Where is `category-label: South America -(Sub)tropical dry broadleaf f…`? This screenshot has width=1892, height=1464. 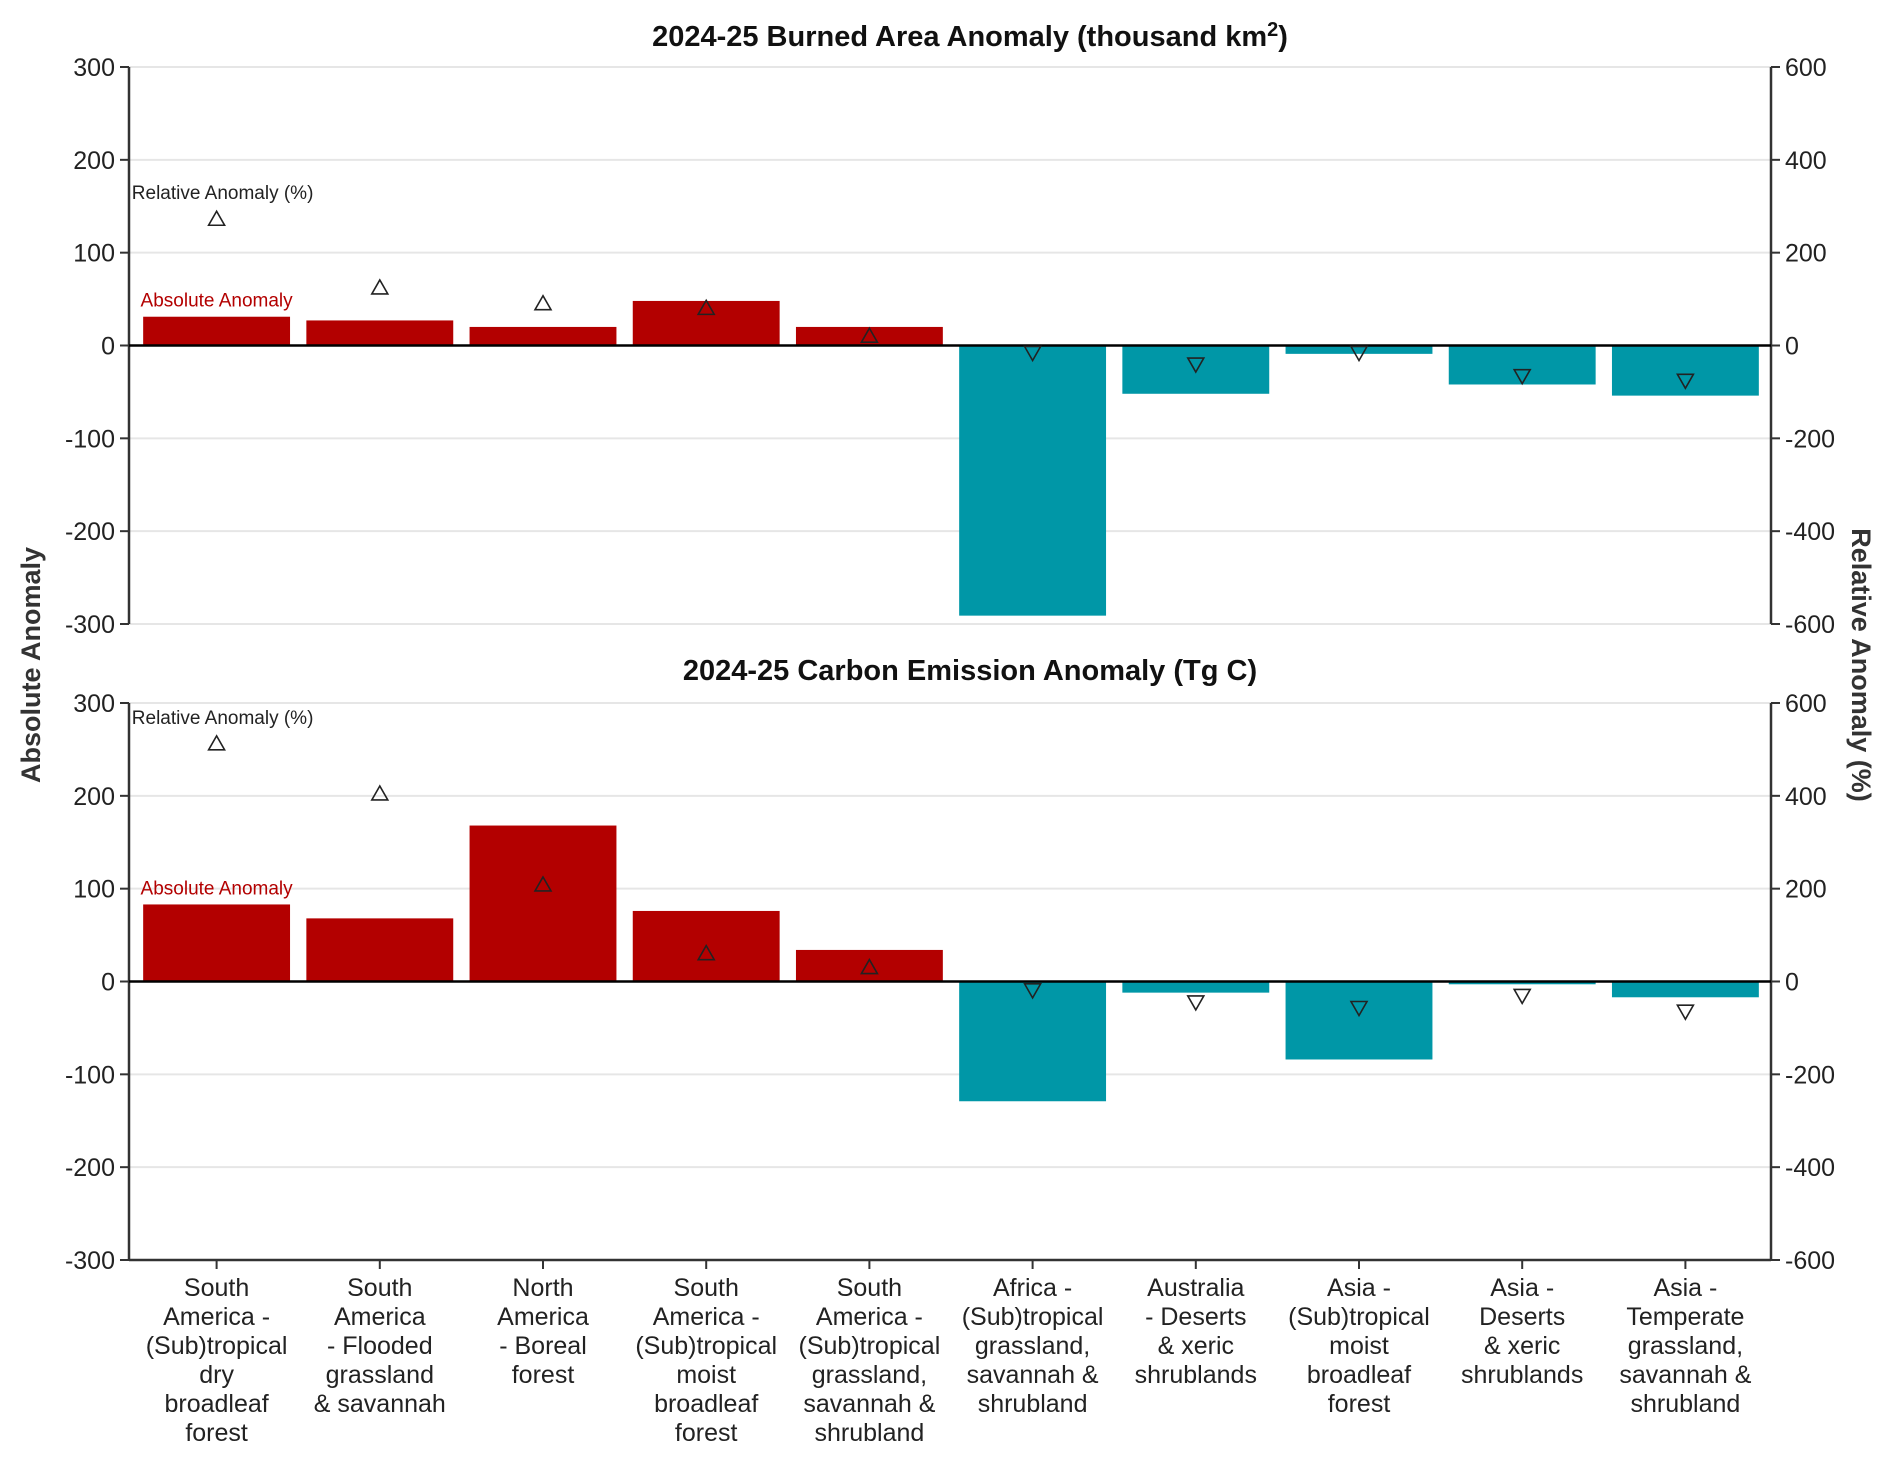 category-label: South America -(Sub)tropical dry broadleaf f… is located at coordinates (217, 1360).